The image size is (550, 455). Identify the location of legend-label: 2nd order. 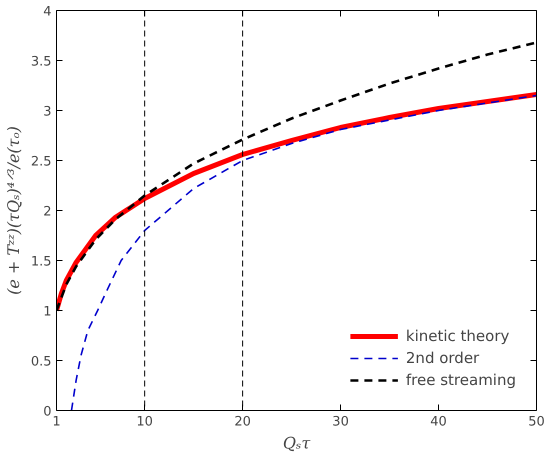
(443, 358).